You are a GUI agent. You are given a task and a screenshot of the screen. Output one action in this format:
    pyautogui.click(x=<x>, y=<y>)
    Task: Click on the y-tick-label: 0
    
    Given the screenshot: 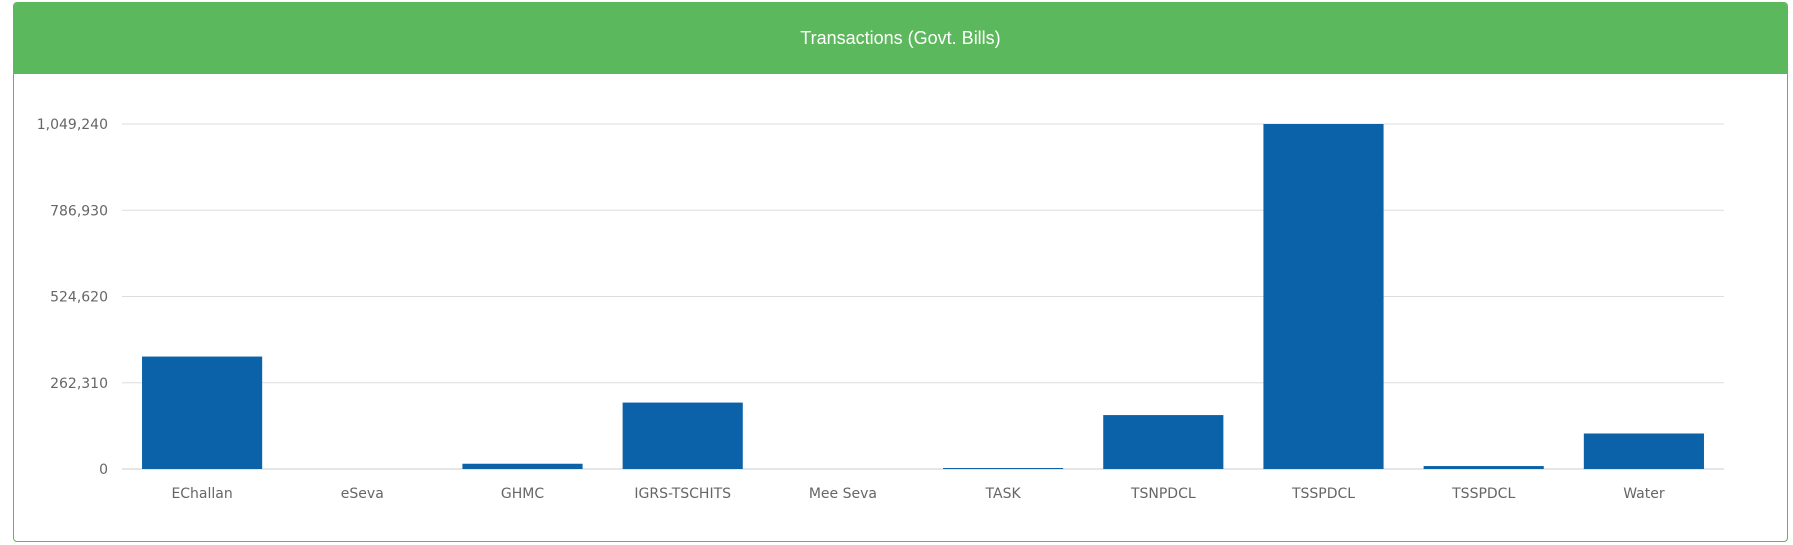 What is the action you would take?
    pyautogui.click(x=103, y=470)
    